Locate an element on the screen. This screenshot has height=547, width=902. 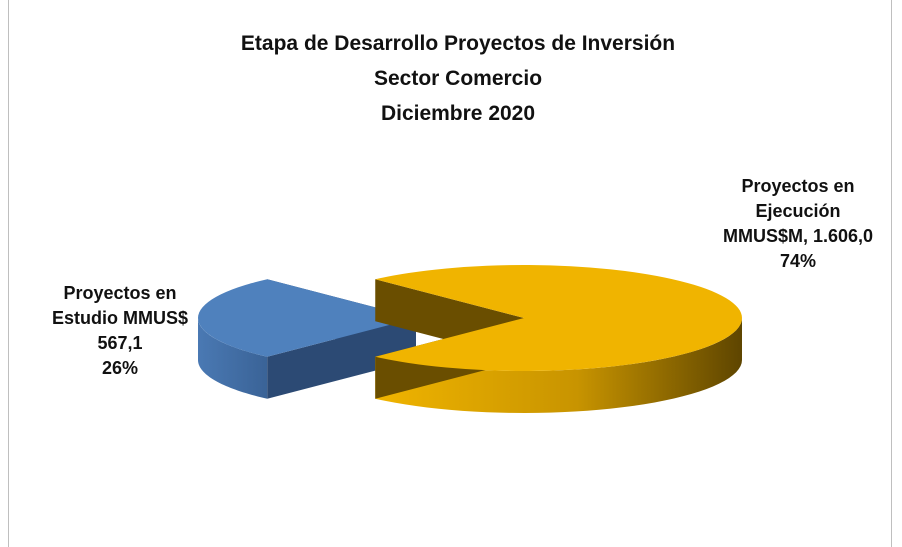
slice-face is located at coordinates (341, 358).